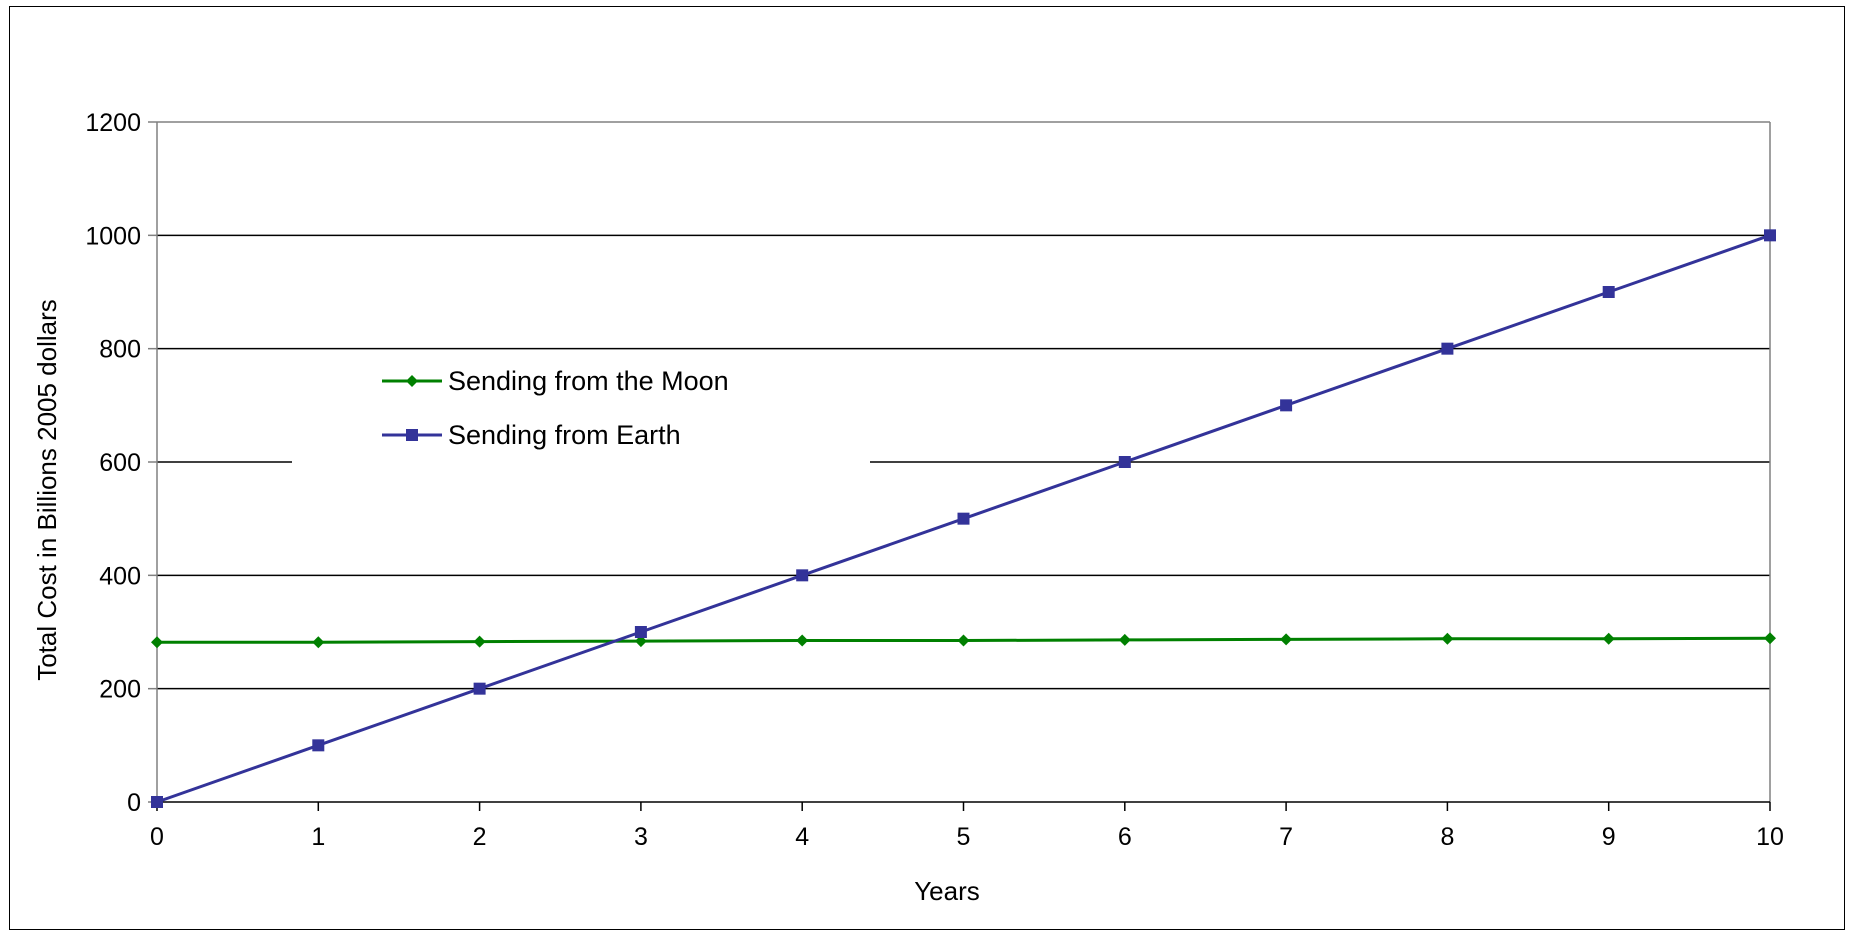 This screenshot has width=1856, height=936. I want to click on x-tick-label-10: 10, so click(1770, 837).